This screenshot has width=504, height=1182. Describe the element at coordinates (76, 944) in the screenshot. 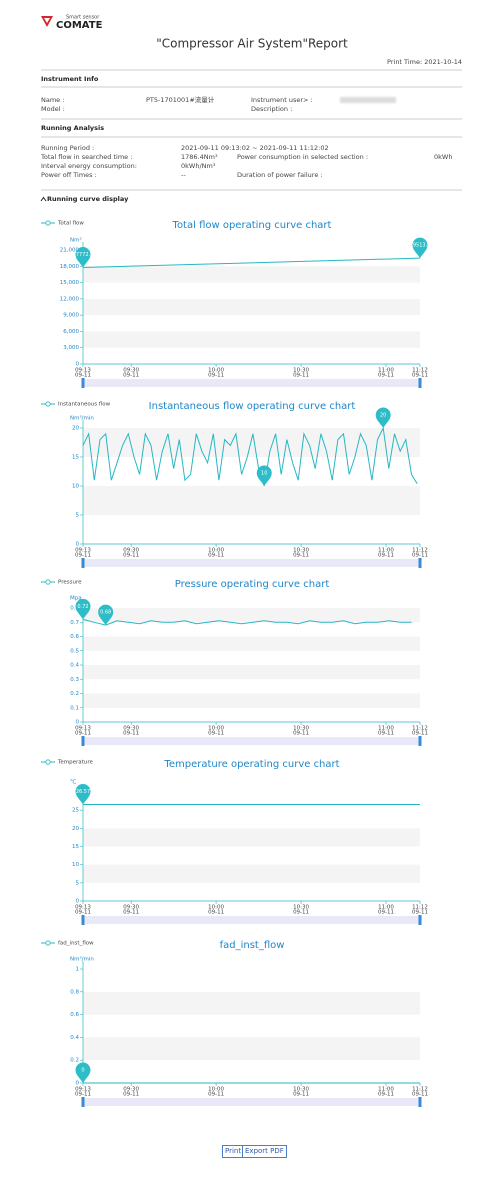

I see `legend-label: fad_inst_flow` at that location.